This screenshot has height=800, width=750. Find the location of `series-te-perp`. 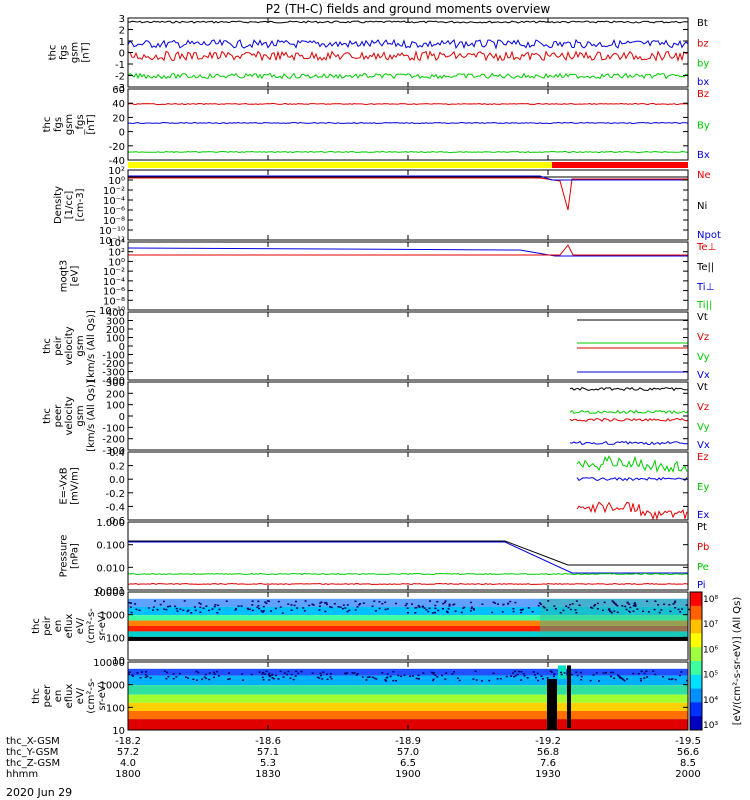

series-te-perp is located at coordinates (408, 250).